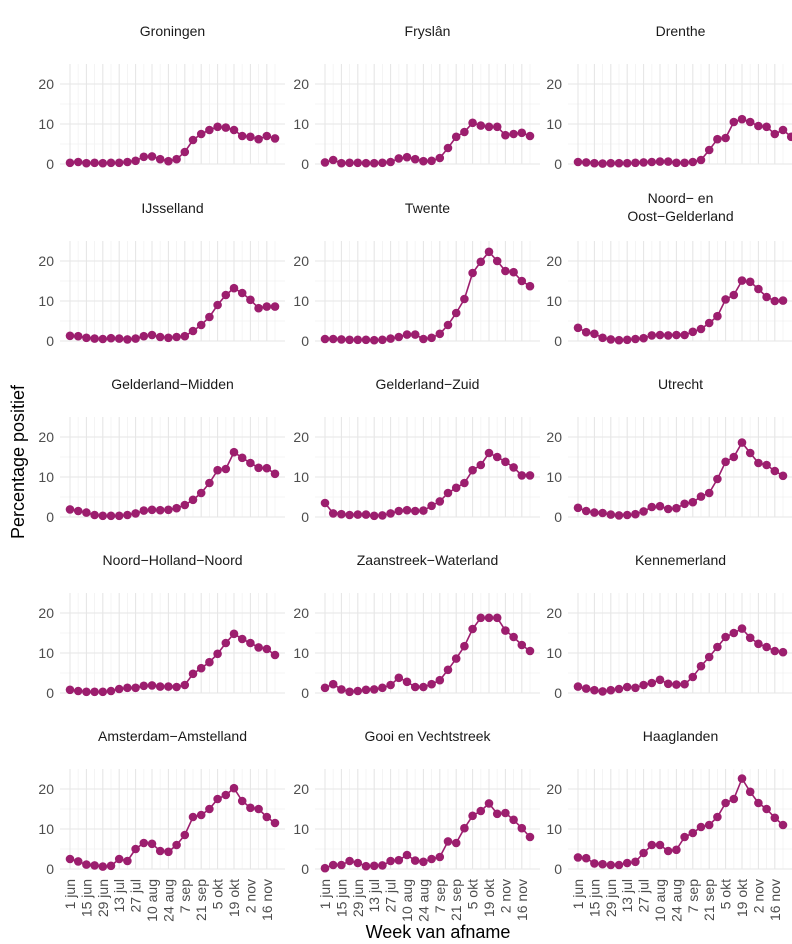  I want to click on panel-title: Oost−Gelderland, so click(680, 216).